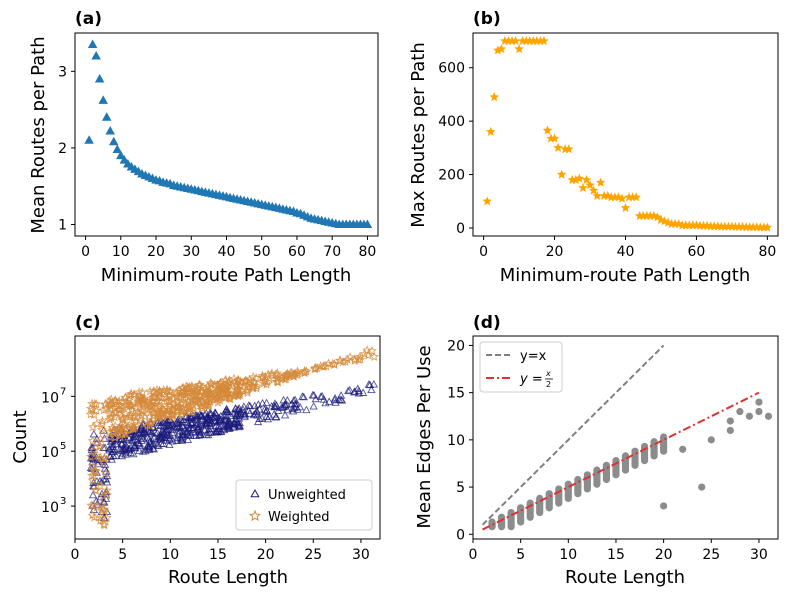  Describe the element at coordinates (492, 522) in the screenshot. I see `point-d` at that location.